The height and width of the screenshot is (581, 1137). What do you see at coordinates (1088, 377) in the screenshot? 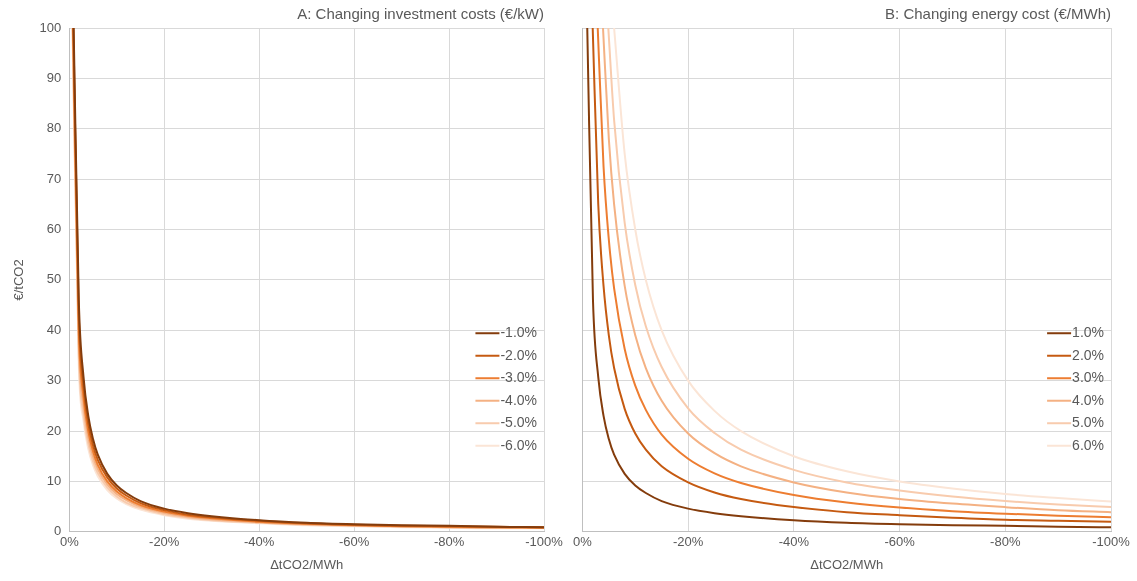
I see `legend-label: 3.0%` at bounding box center [1088, 377].